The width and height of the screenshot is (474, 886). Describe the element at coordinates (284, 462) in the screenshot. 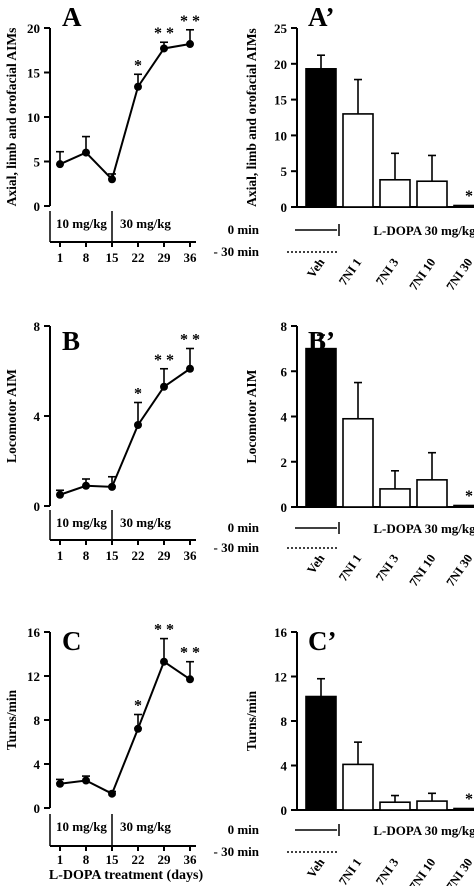

I see `y-tick-label: 2` at that location.